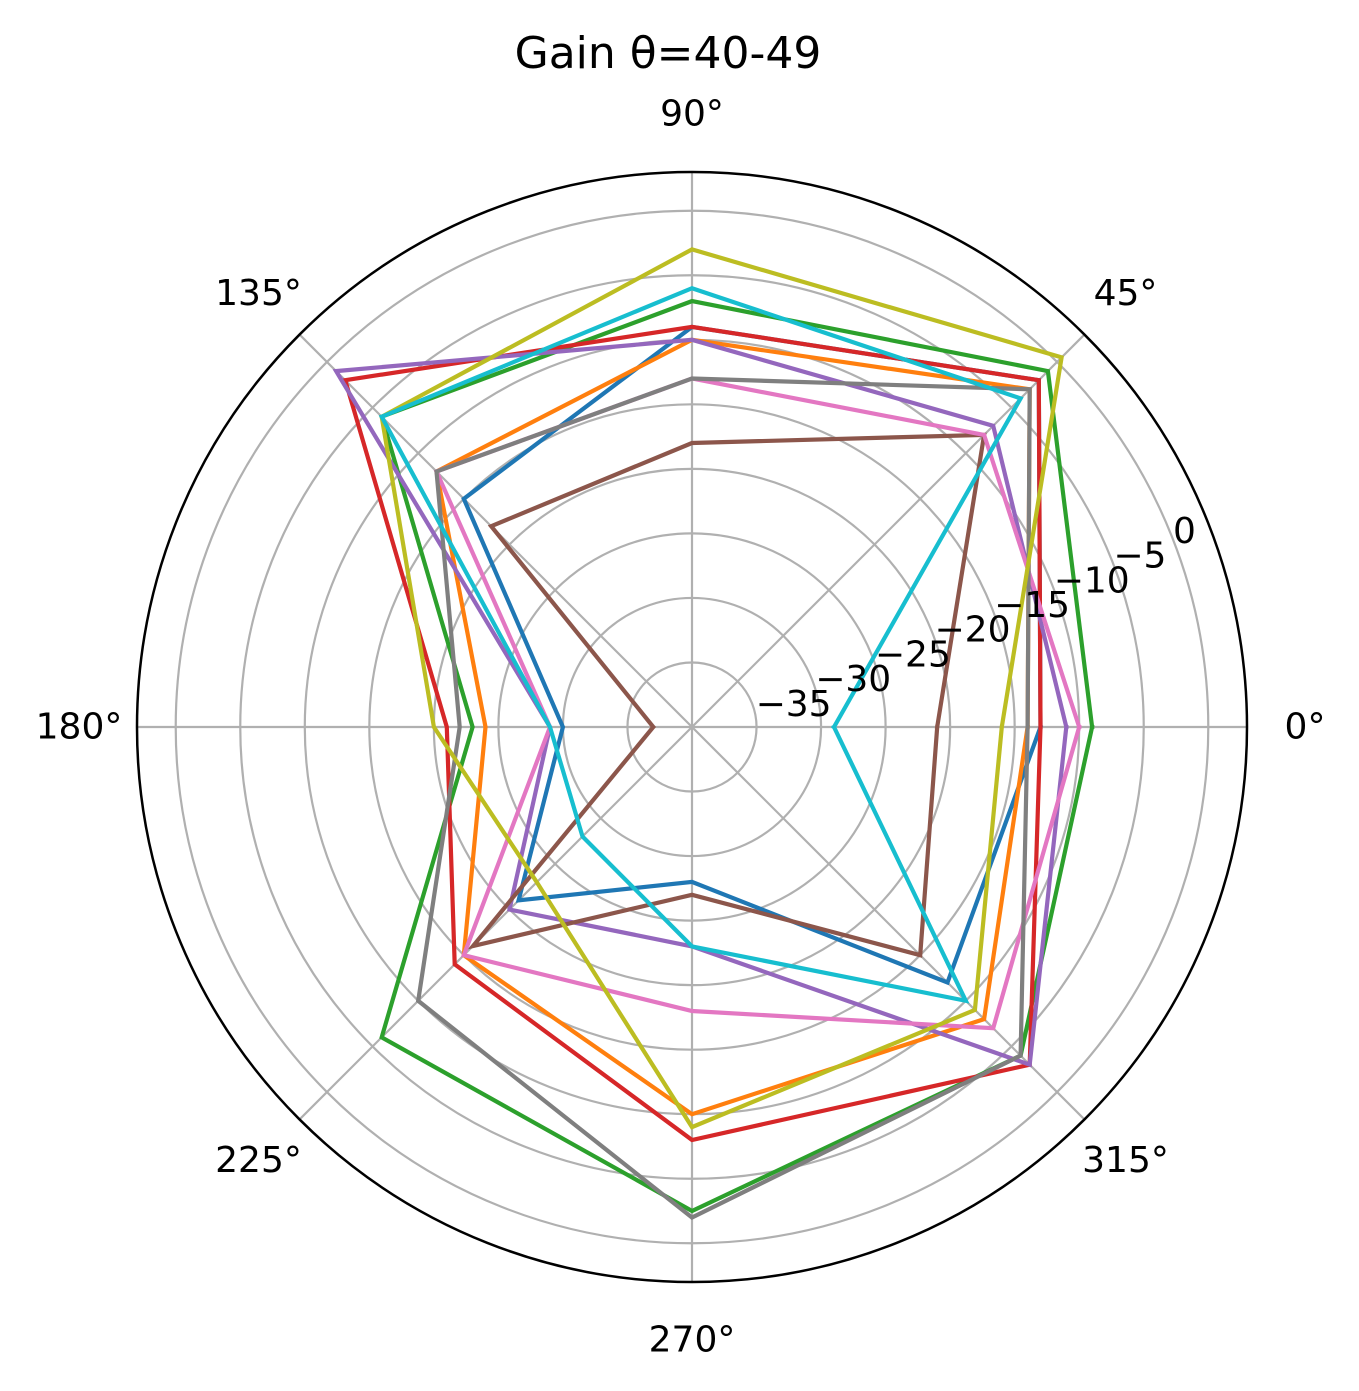  Describe the element at coordinates (258, 293) in the screenshot. I see `angle-label-3: 135°` at that location.